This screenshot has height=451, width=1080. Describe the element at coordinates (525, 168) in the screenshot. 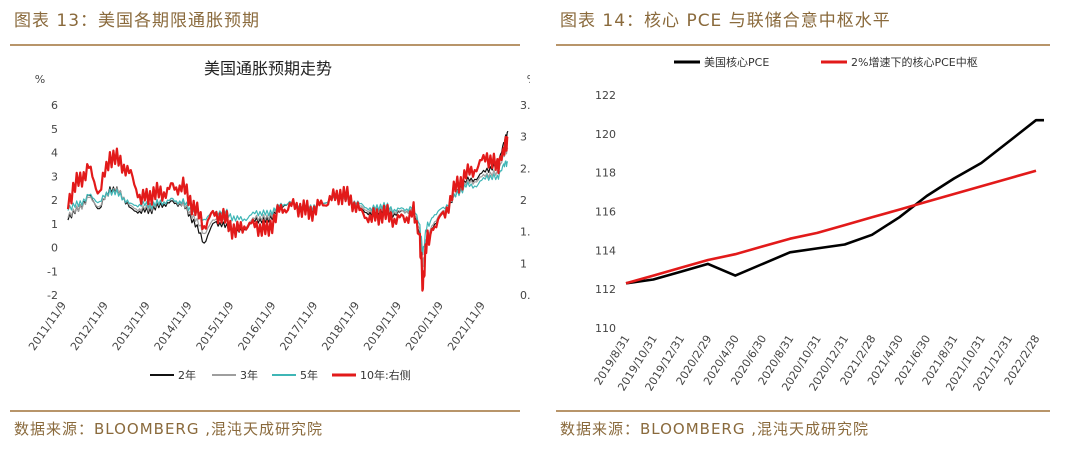

I see `y-right-tick-label: 2.5` at that location.